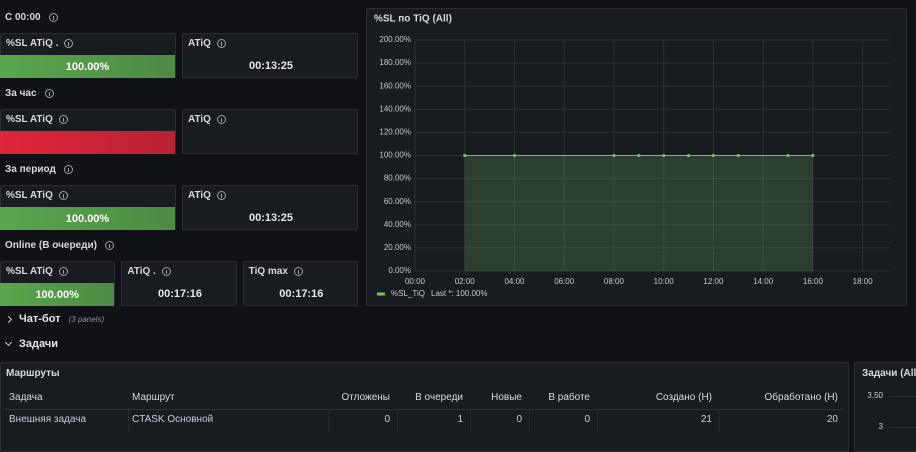  Describe the element at coordinates (395, 108) in the screenshot. I see `y-tick-label: 140.00%` at that location.